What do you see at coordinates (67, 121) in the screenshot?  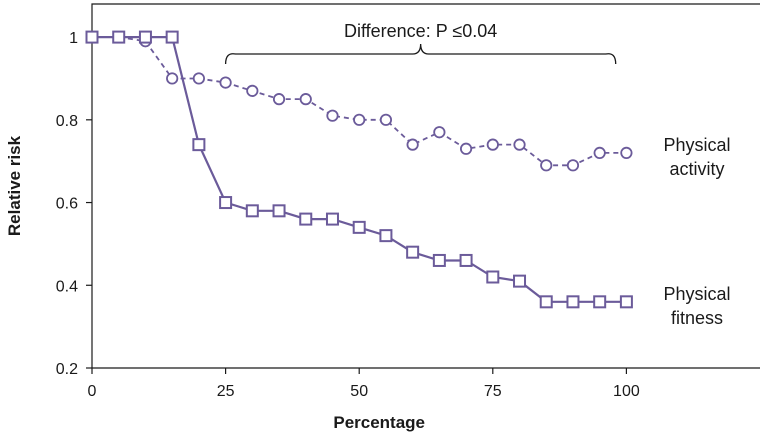 I see `y-tick-label: 0.8` at bounding box center [67, 121].